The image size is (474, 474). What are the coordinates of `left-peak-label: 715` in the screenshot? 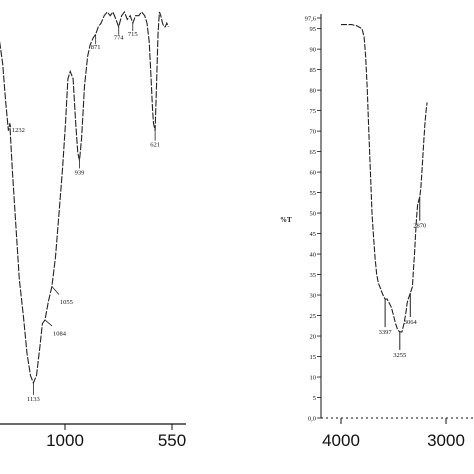 It's located at (133, 34).